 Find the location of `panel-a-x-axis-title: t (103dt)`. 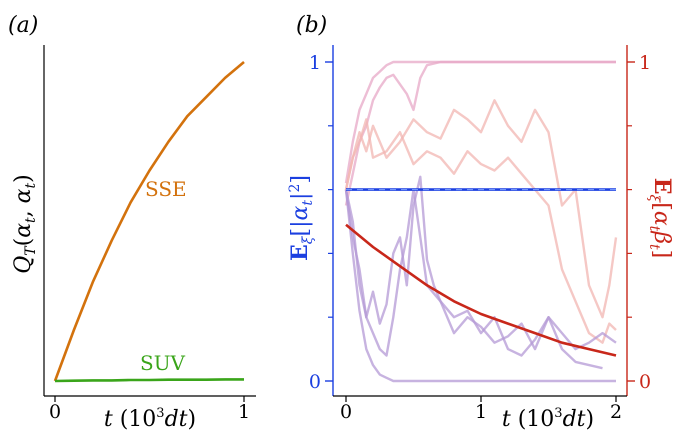

panel-a-x-axis-title: t (103dt) is located at coordinates (150, 419).